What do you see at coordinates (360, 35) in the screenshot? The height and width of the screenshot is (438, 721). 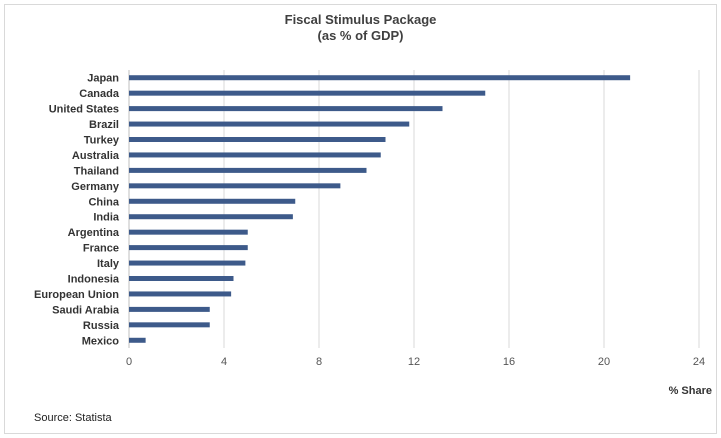 I see `chart-subtitle: (as % of GDP)` at bounding box center [360, 35].